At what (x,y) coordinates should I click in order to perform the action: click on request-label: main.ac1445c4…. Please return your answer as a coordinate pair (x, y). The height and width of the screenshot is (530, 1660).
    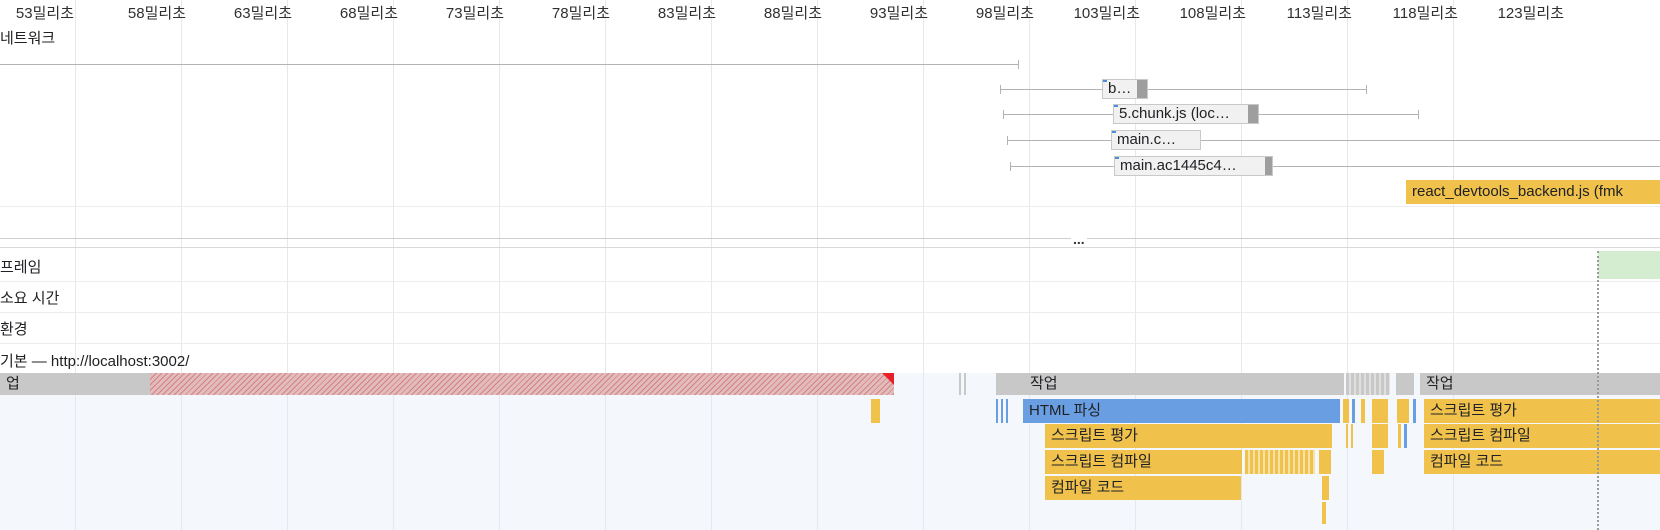
    Looking at the image, I should click on (1178, 165).